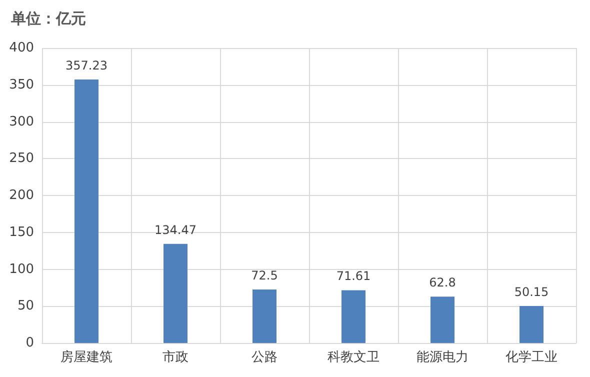 This screenshot has height=377, width=590. I want to click on data-label: 134.47, so click(175, 229).